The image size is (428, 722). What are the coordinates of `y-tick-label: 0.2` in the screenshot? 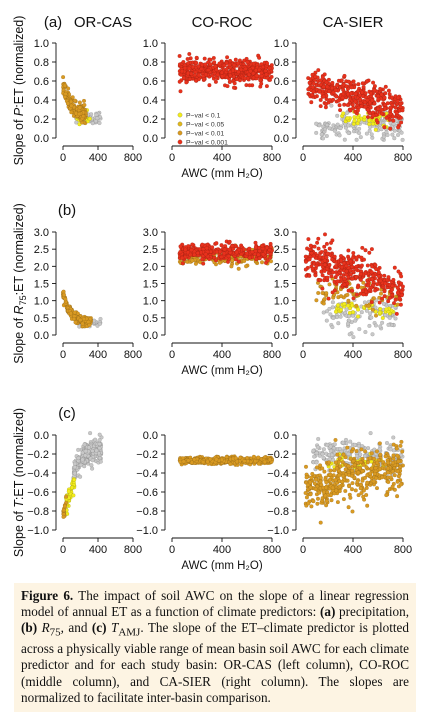 It's located at (41, 120).